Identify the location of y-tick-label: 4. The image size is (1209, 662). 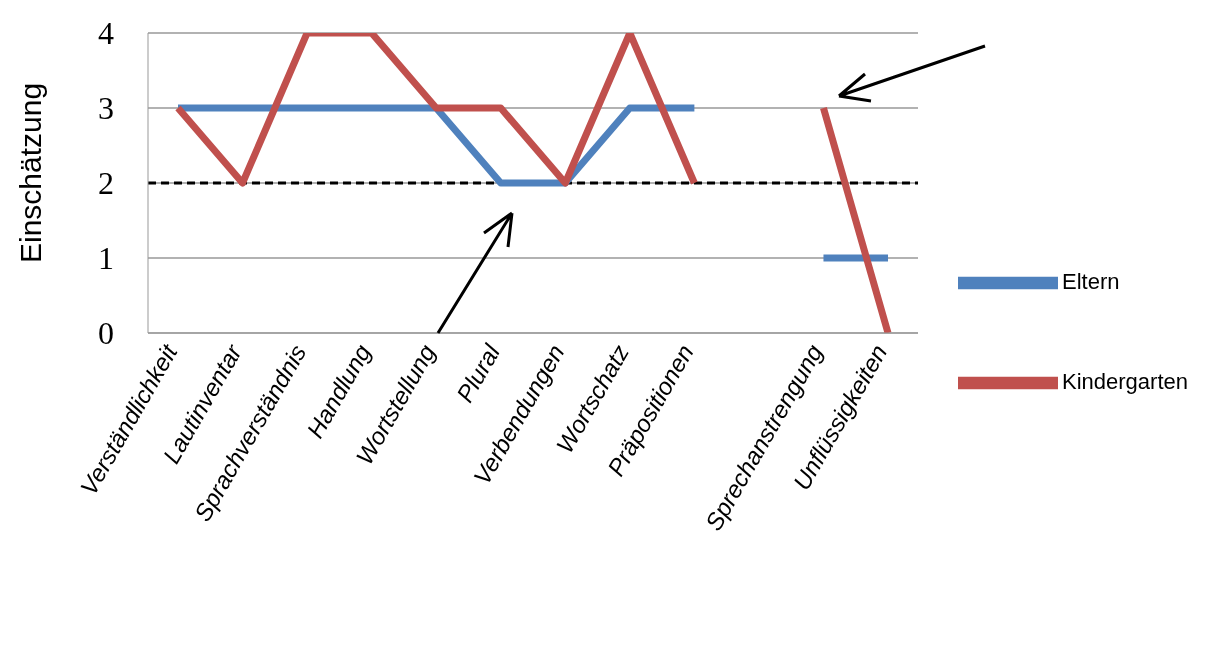
(106, 33).